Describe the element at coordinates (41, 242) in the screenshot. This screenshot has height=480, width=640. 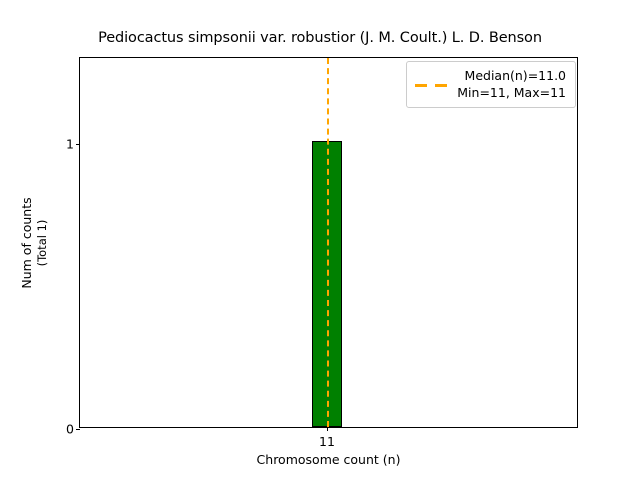
I see `y-axis-label-sub: (Total 1)` at that location.